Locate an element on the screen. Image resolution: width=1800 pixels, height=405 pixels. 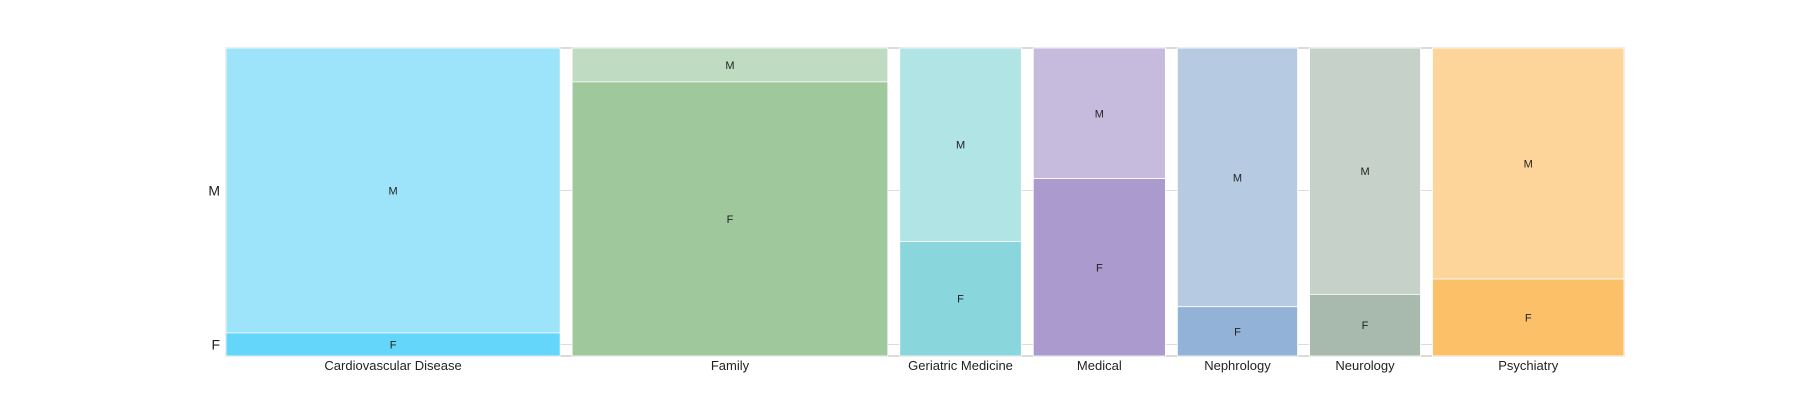
x-tick-label: Neurology is located at coordinates (1365, 365).